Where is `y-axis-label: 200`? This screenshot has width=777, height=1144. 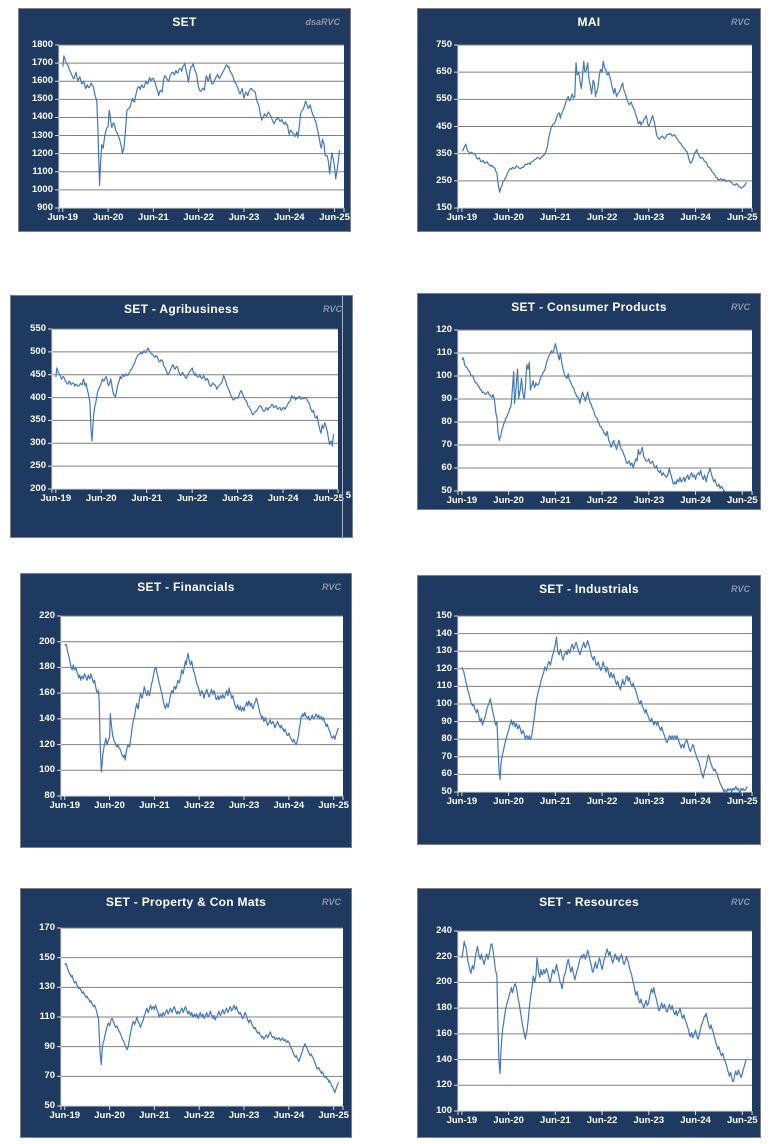
y-axis-label: 200 is located at coordinates (47, 641).